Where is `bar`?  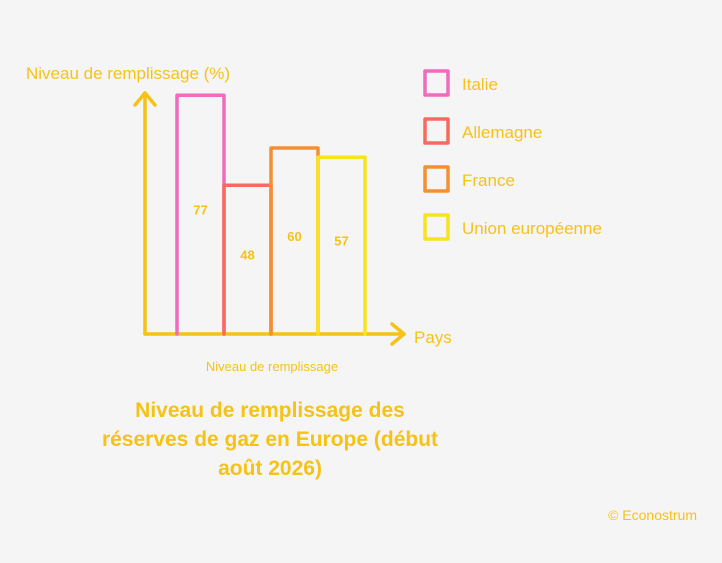 bar is located at coordinates (341, 245).